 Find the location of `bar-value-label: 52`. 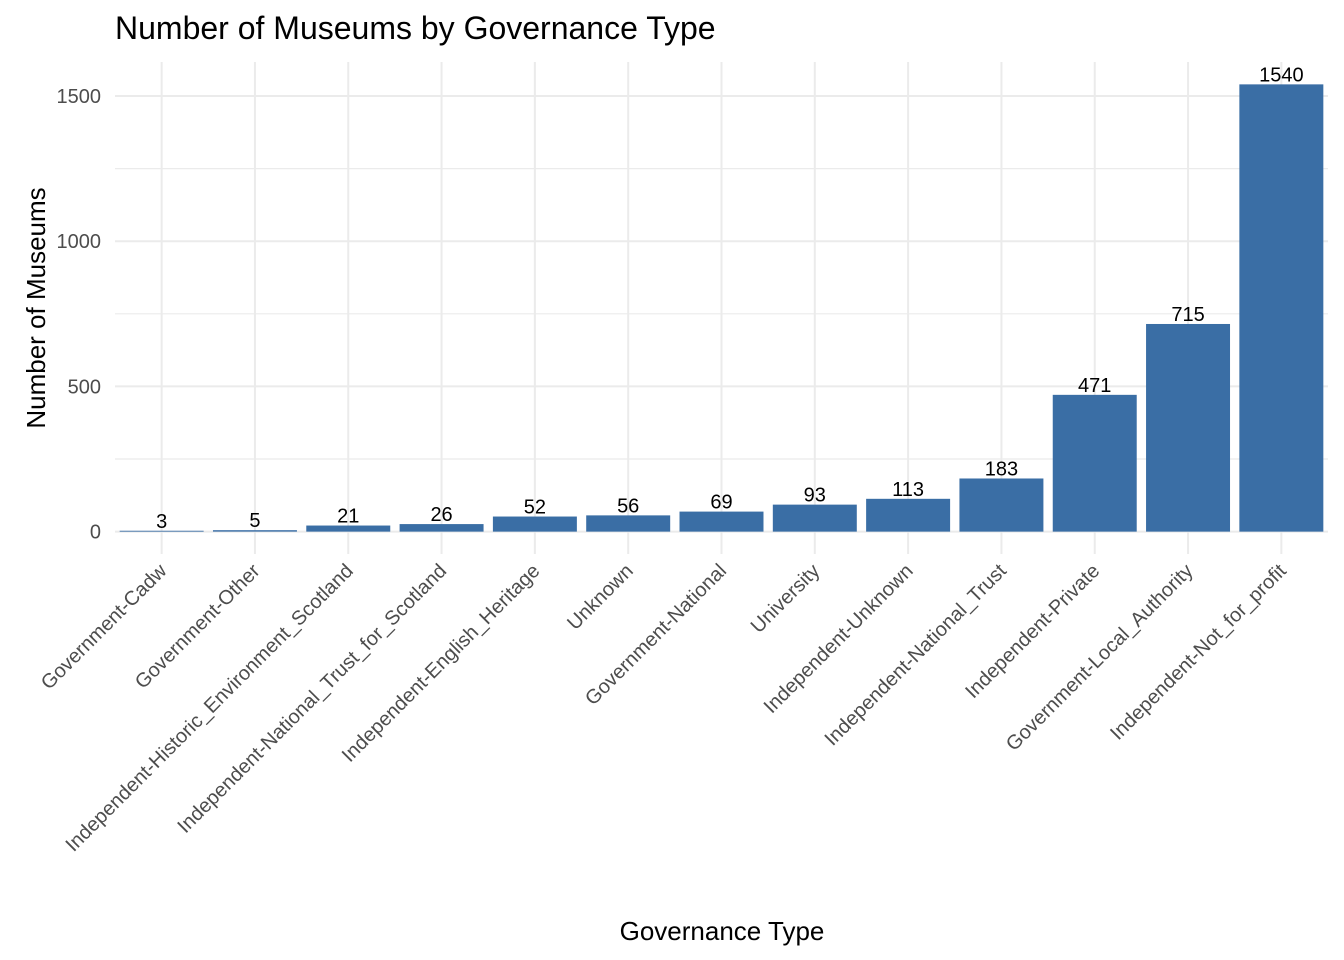

bar-value-label: 52 is located at coordinates (535, 508).